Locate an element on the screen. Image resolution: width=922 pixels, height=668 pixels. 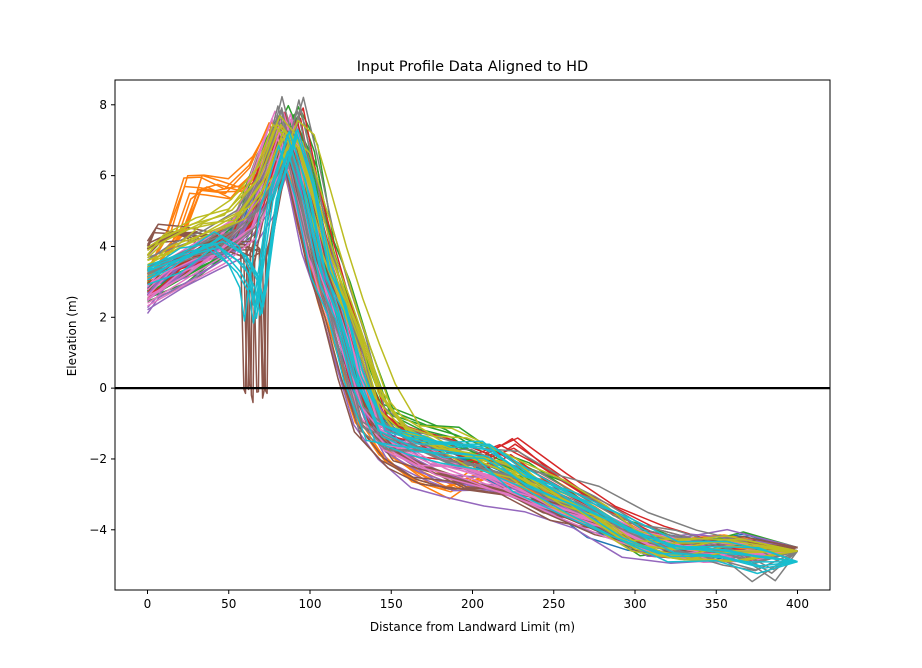
y-tick-label: 2 is located at coordinates (103, 317).